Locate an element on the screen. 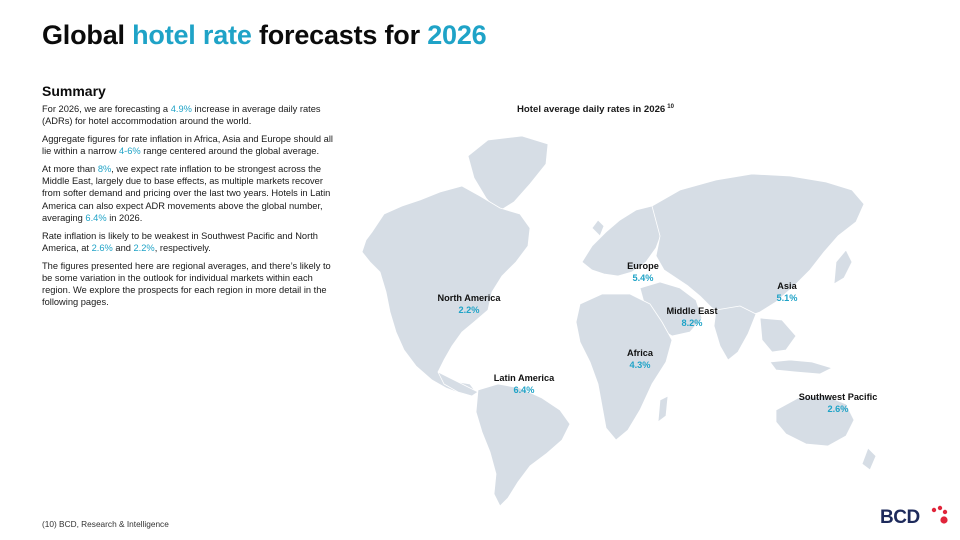 The width and height of the screenshot is (960, 540). region-label-asia: Asia 5.1% is located at coordinates (787, 292).